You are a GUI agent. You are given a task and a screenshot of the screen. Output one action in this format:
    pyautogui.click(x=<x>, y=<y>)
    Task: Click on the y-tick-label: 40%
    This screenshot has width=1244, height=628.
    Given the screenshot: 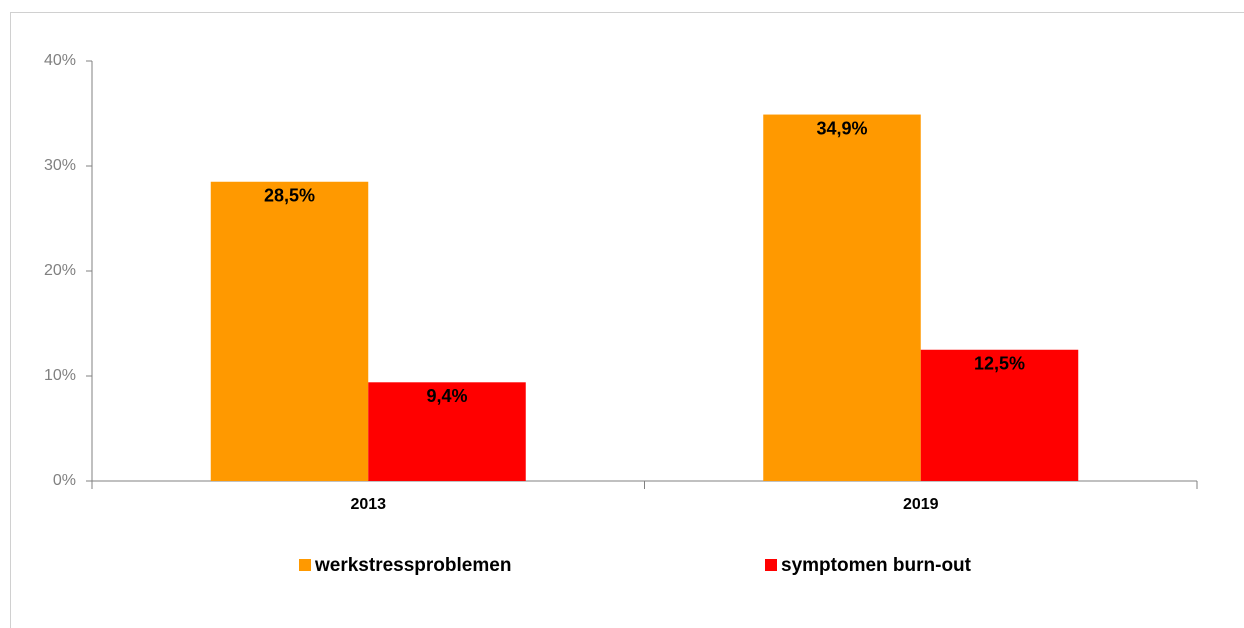 What is the action you would take?
    pyautogui.click(x=60, y=60)
    